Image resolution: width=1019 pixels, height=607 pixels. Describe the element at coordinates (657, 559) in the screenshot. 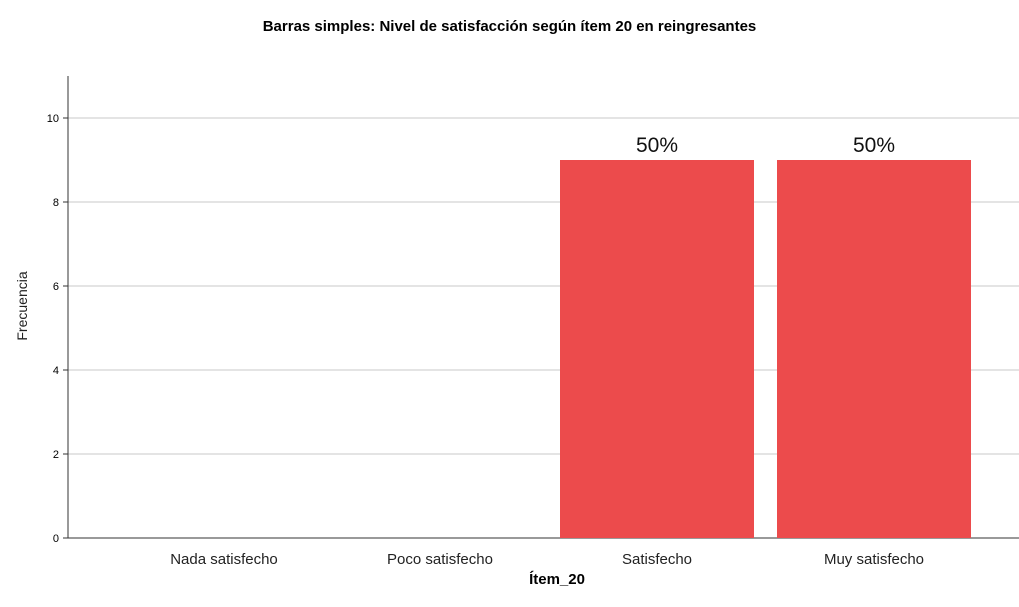

I see `x-tick-label: Satisfecho` at that location.